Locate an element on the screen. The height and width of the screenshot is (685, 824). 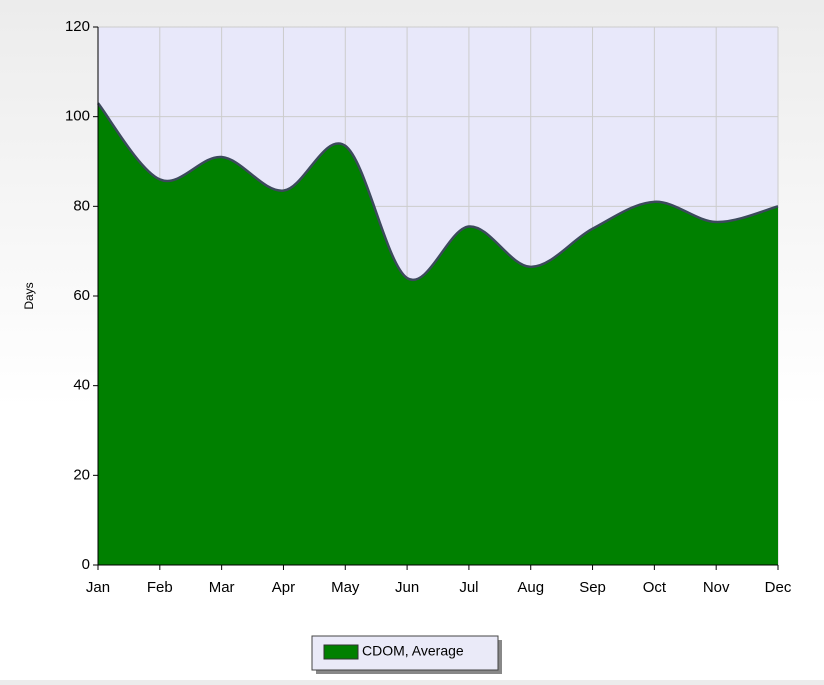
y-tick-label: 60 is located at coordinates (81, 295).